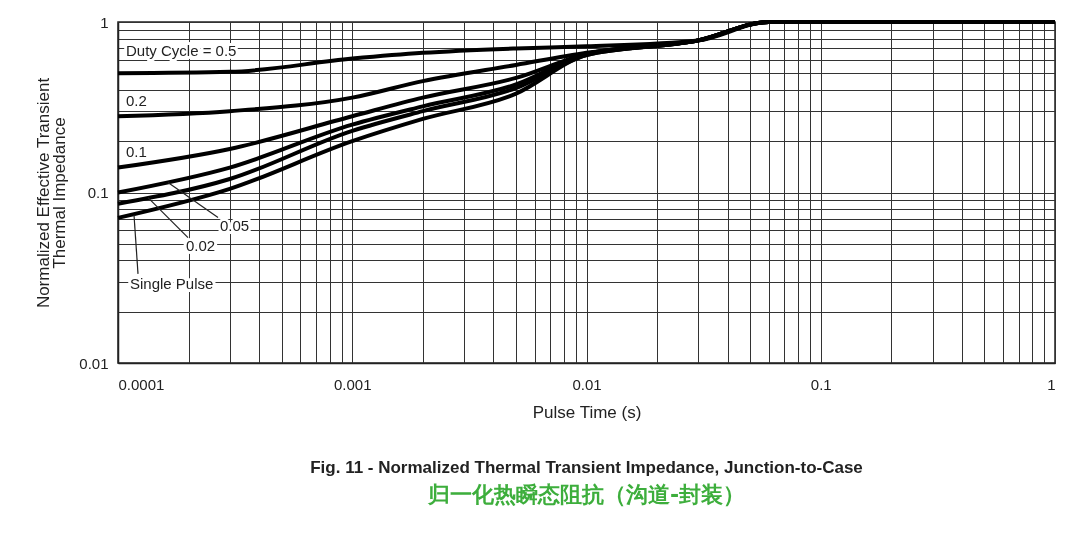 The image size is (1080, 543). Describe the element at coordinates (587, 384) in the screenshot. I see `x-tick-label: 0.01` at that location.